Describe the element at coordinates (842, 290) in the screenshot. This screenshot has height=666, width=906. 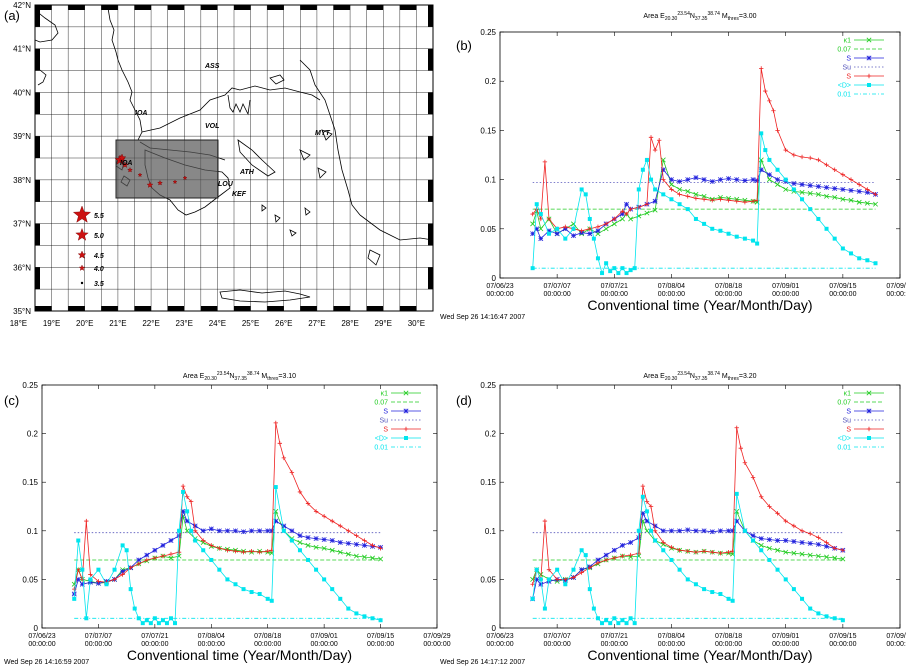
I see `x-tick-label: 07/09/15 00:00:00` at that location.